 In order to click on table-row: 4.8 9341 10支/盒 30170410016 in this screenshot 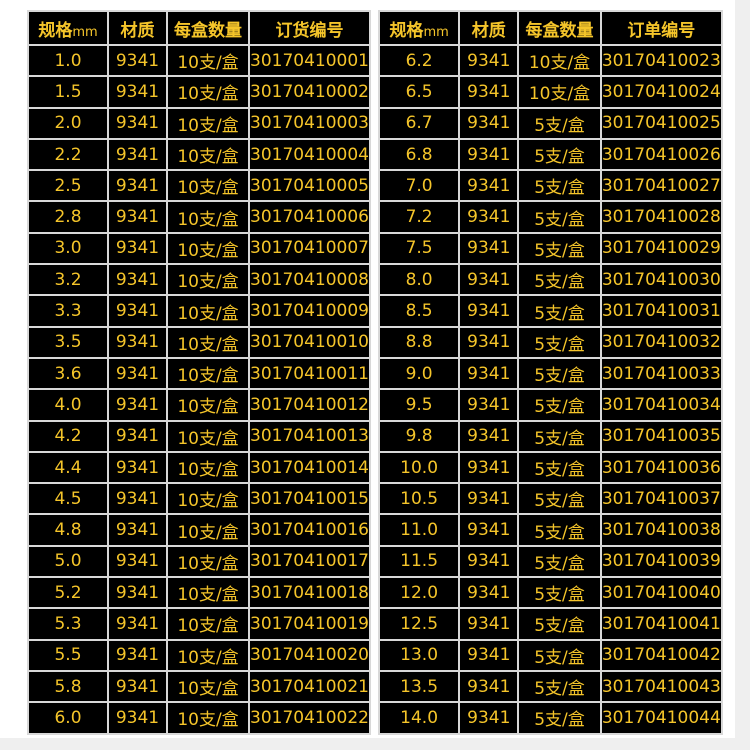, I will do `click(199, 530)`.